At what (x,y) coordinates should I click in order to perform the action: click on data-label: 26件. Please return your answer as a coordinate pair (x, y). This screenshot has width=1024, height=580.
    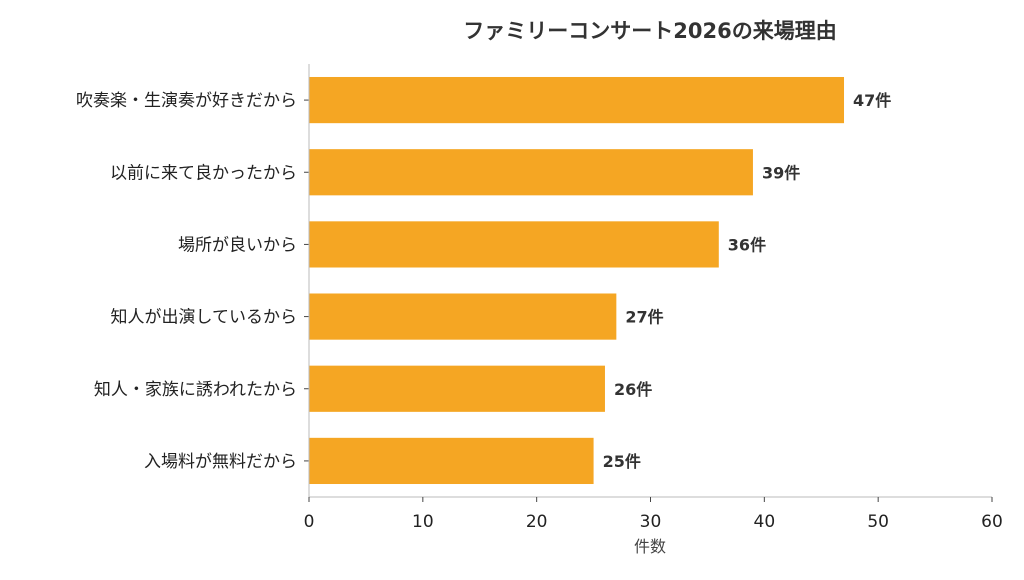
    Looking at the image, I should click on (633, 389).